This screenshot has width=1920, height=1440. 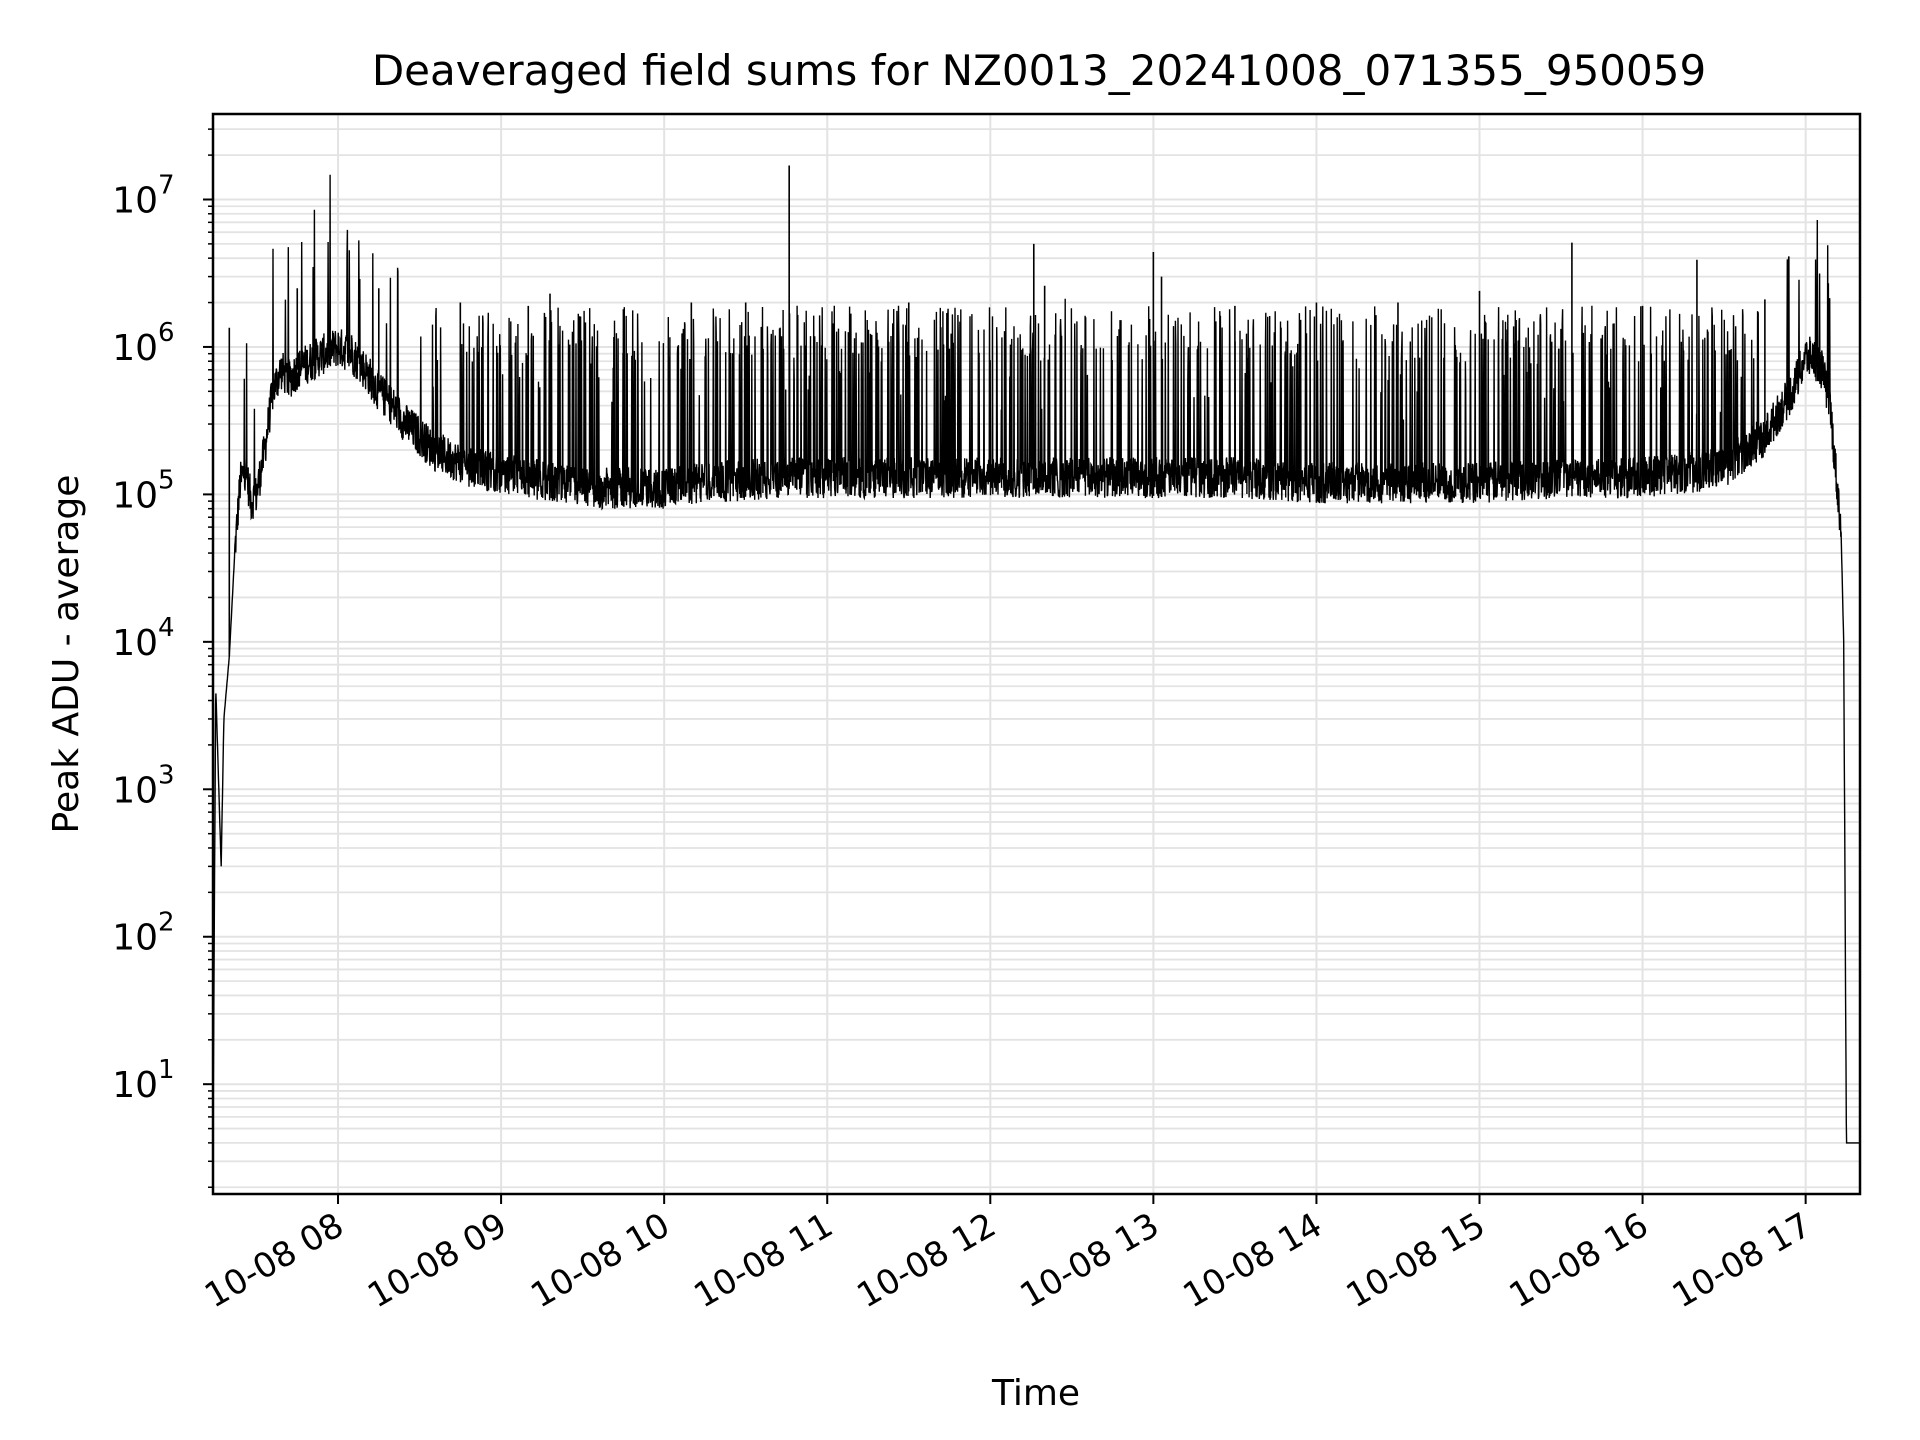 What do you see at coordinates (166, 775) in the screenshot?
I see `y-tick-label-exponent: 3` at bounding box center [166, 775].